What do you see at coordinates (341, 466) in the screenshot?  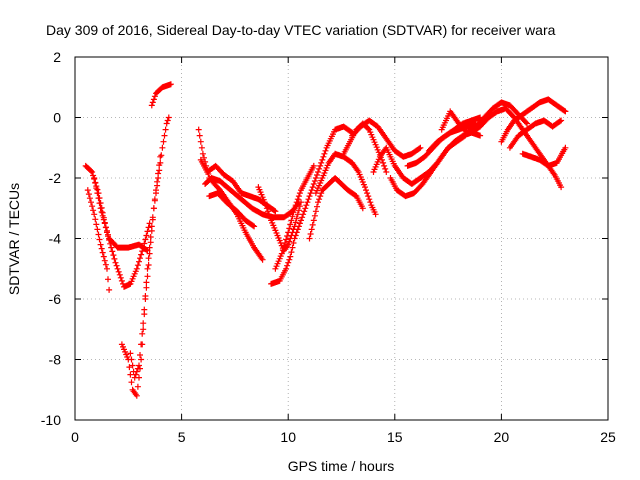 I see `x-axis-label: GPS time / hours` at bounding box center [341, 466].